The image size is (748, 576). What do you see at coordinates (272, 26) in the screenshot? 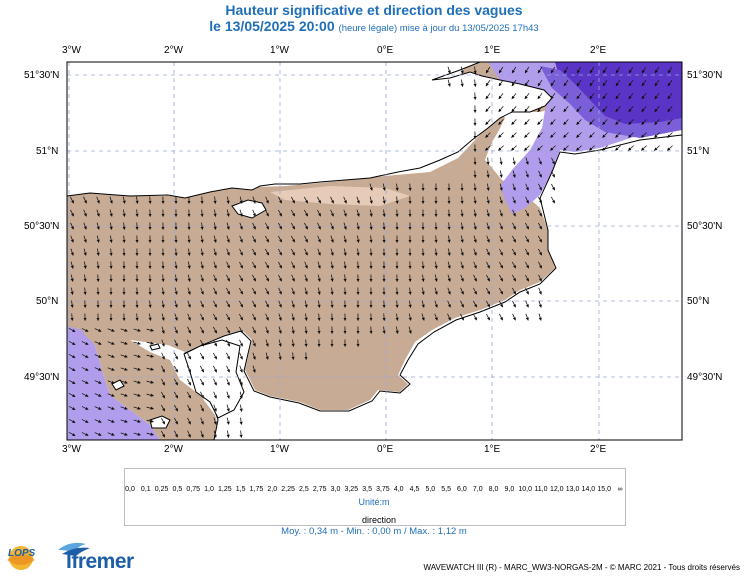
I see `forecast-time: le 13/05/2025 20:00` at bounding box center [272, 26].